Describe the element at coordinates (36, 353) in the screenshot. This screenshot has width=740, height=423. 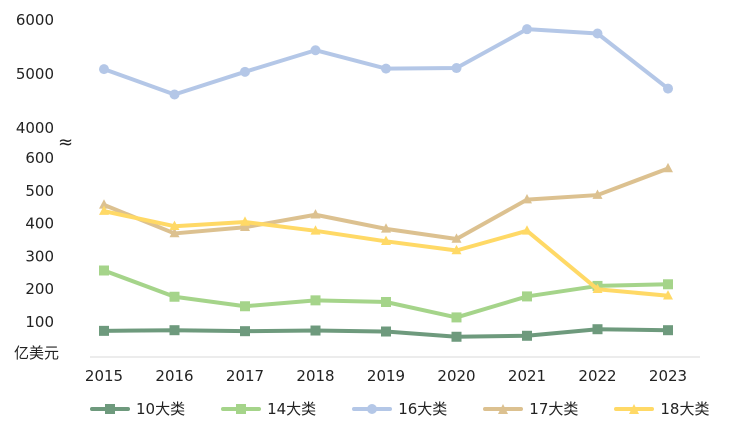
I see `y-axis-unit-label: 亿美元` at that location.